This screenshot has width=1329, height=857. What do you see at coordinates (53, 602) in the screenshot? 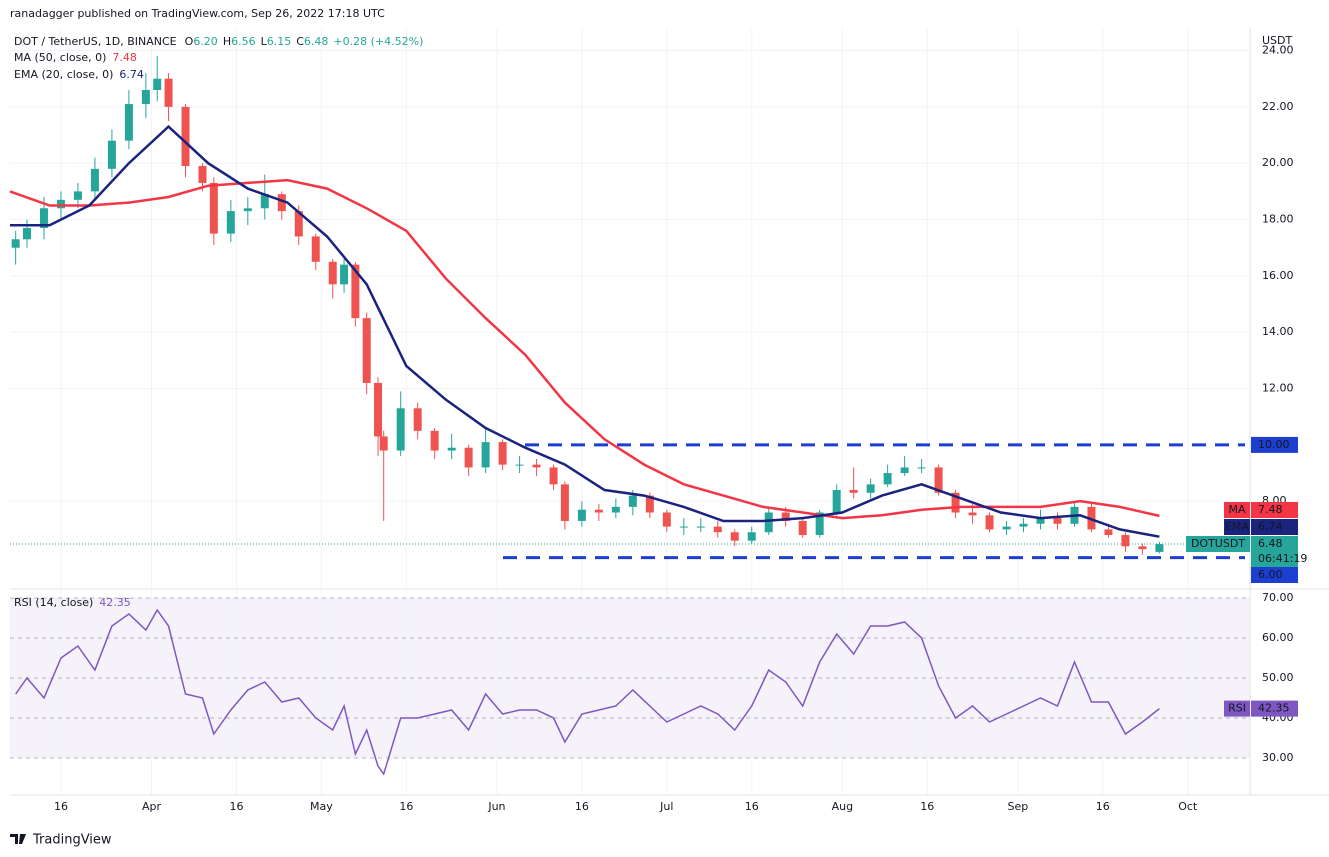
I see `rsi-name: RSI (14, close)` at bounding box center [53, 602].